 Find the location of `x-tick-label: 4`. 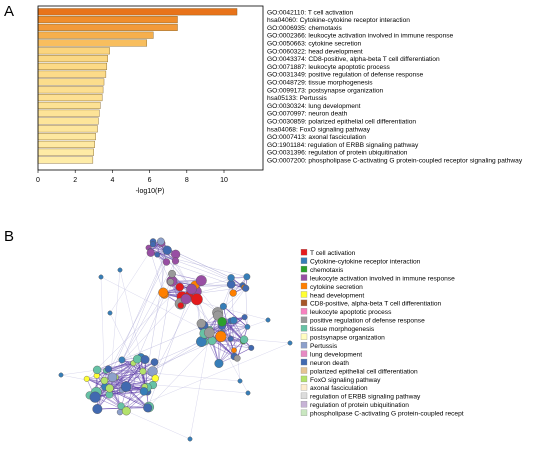

x-tick-label: 4 is located at coordinates (112, 180).